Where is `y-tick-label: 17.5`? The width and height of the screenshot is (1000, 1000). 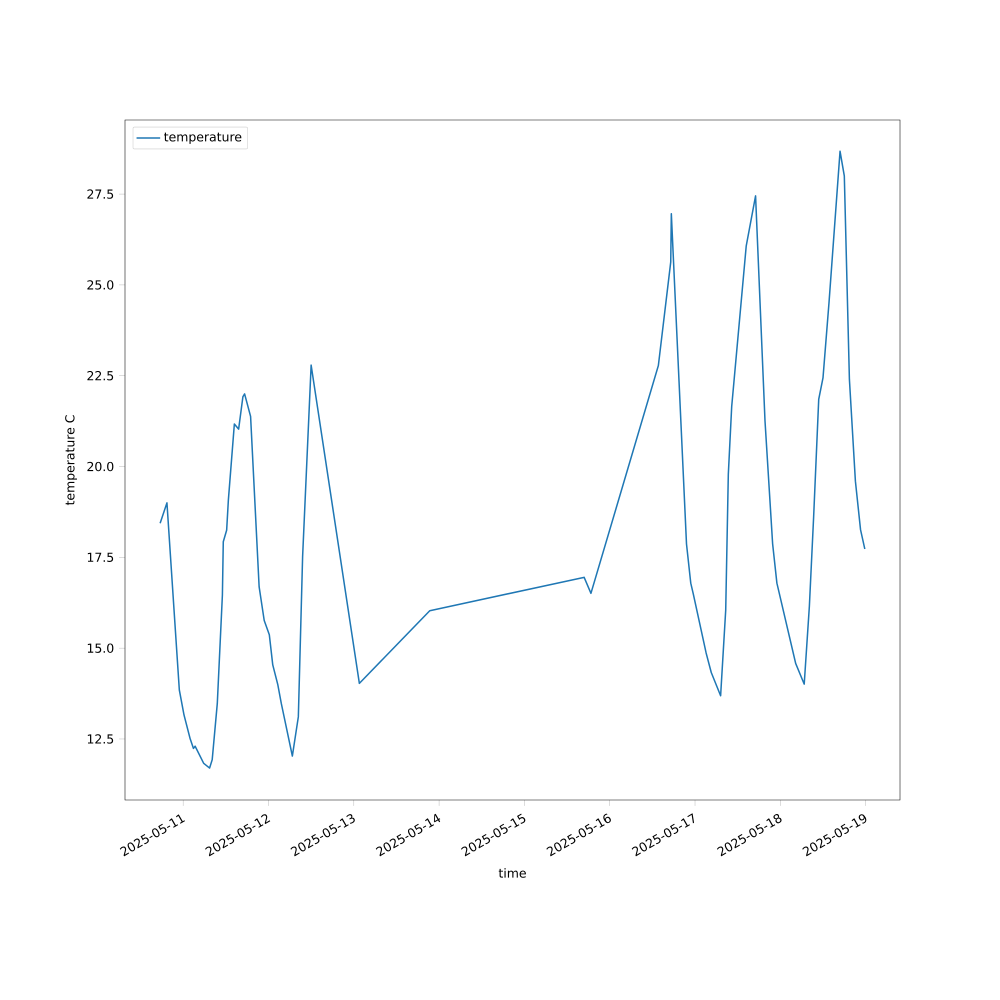
y-tick-label: 17.5 is located at coordinates (101, 557).